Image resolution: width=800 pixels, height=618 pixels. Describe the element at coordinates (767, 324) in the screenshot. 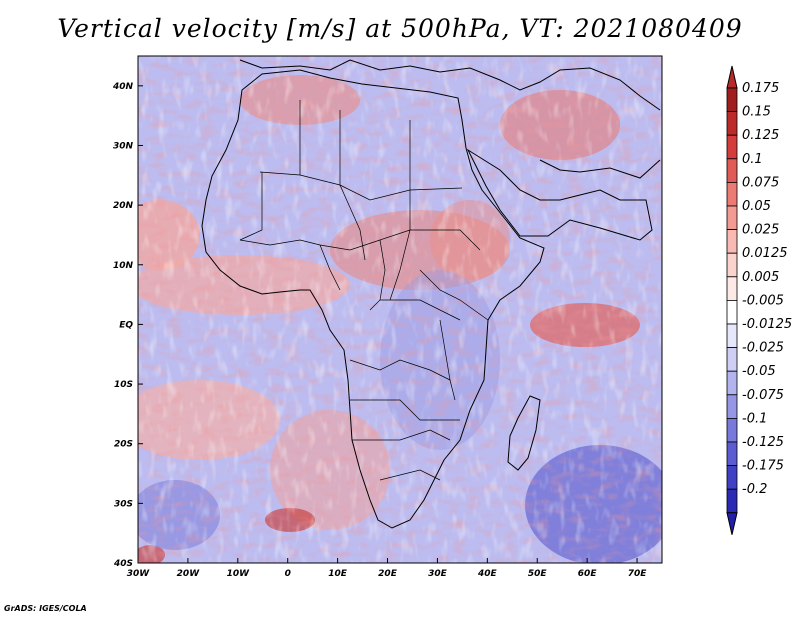

I see `colorbar-label: -0.0125` at that location.